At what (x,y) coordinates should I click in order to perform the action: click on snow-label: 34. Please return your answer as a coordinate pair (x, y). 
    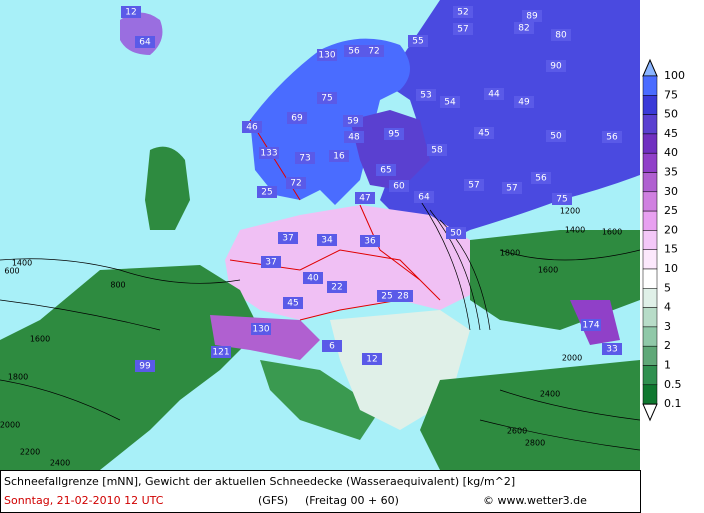
    Looking at the image, I should click on (327, 241).